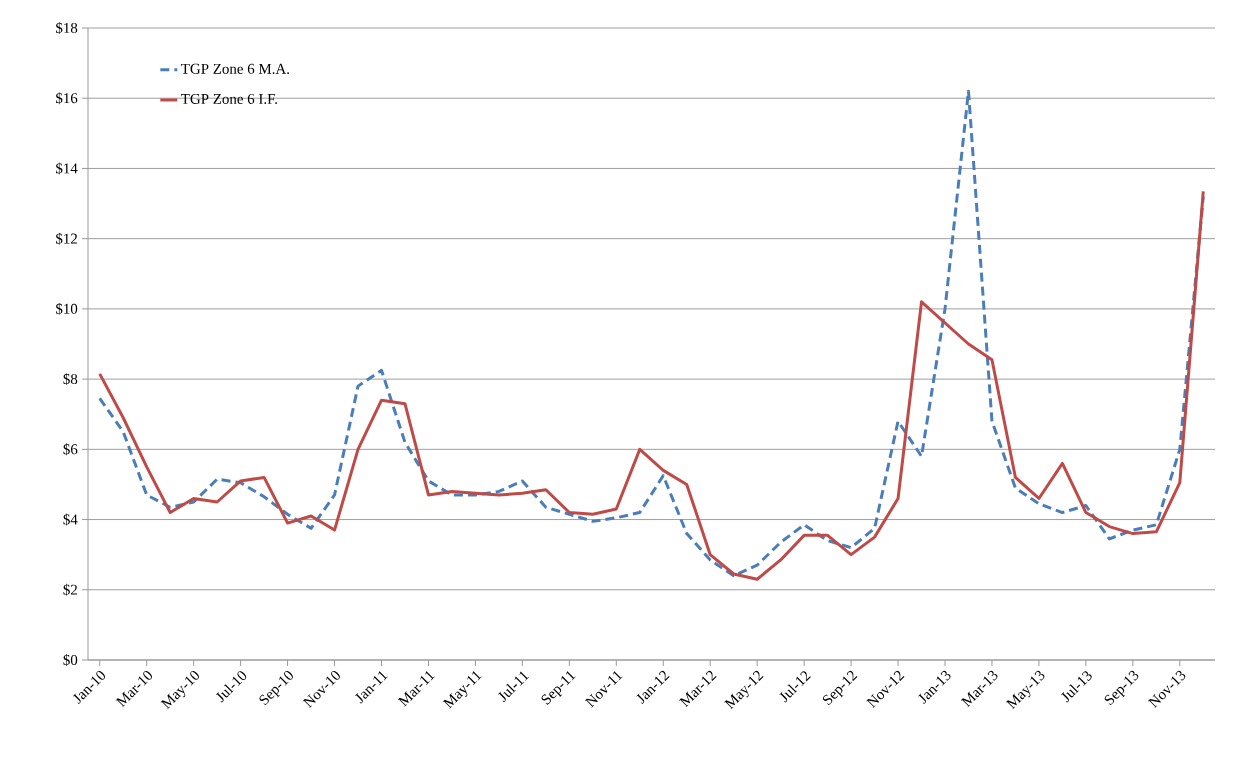 This screenshot has height=769, width=1251. Describe the element at coordinates (70, 589) in the screenshot. I see `y-tick-label: $2` at that location.